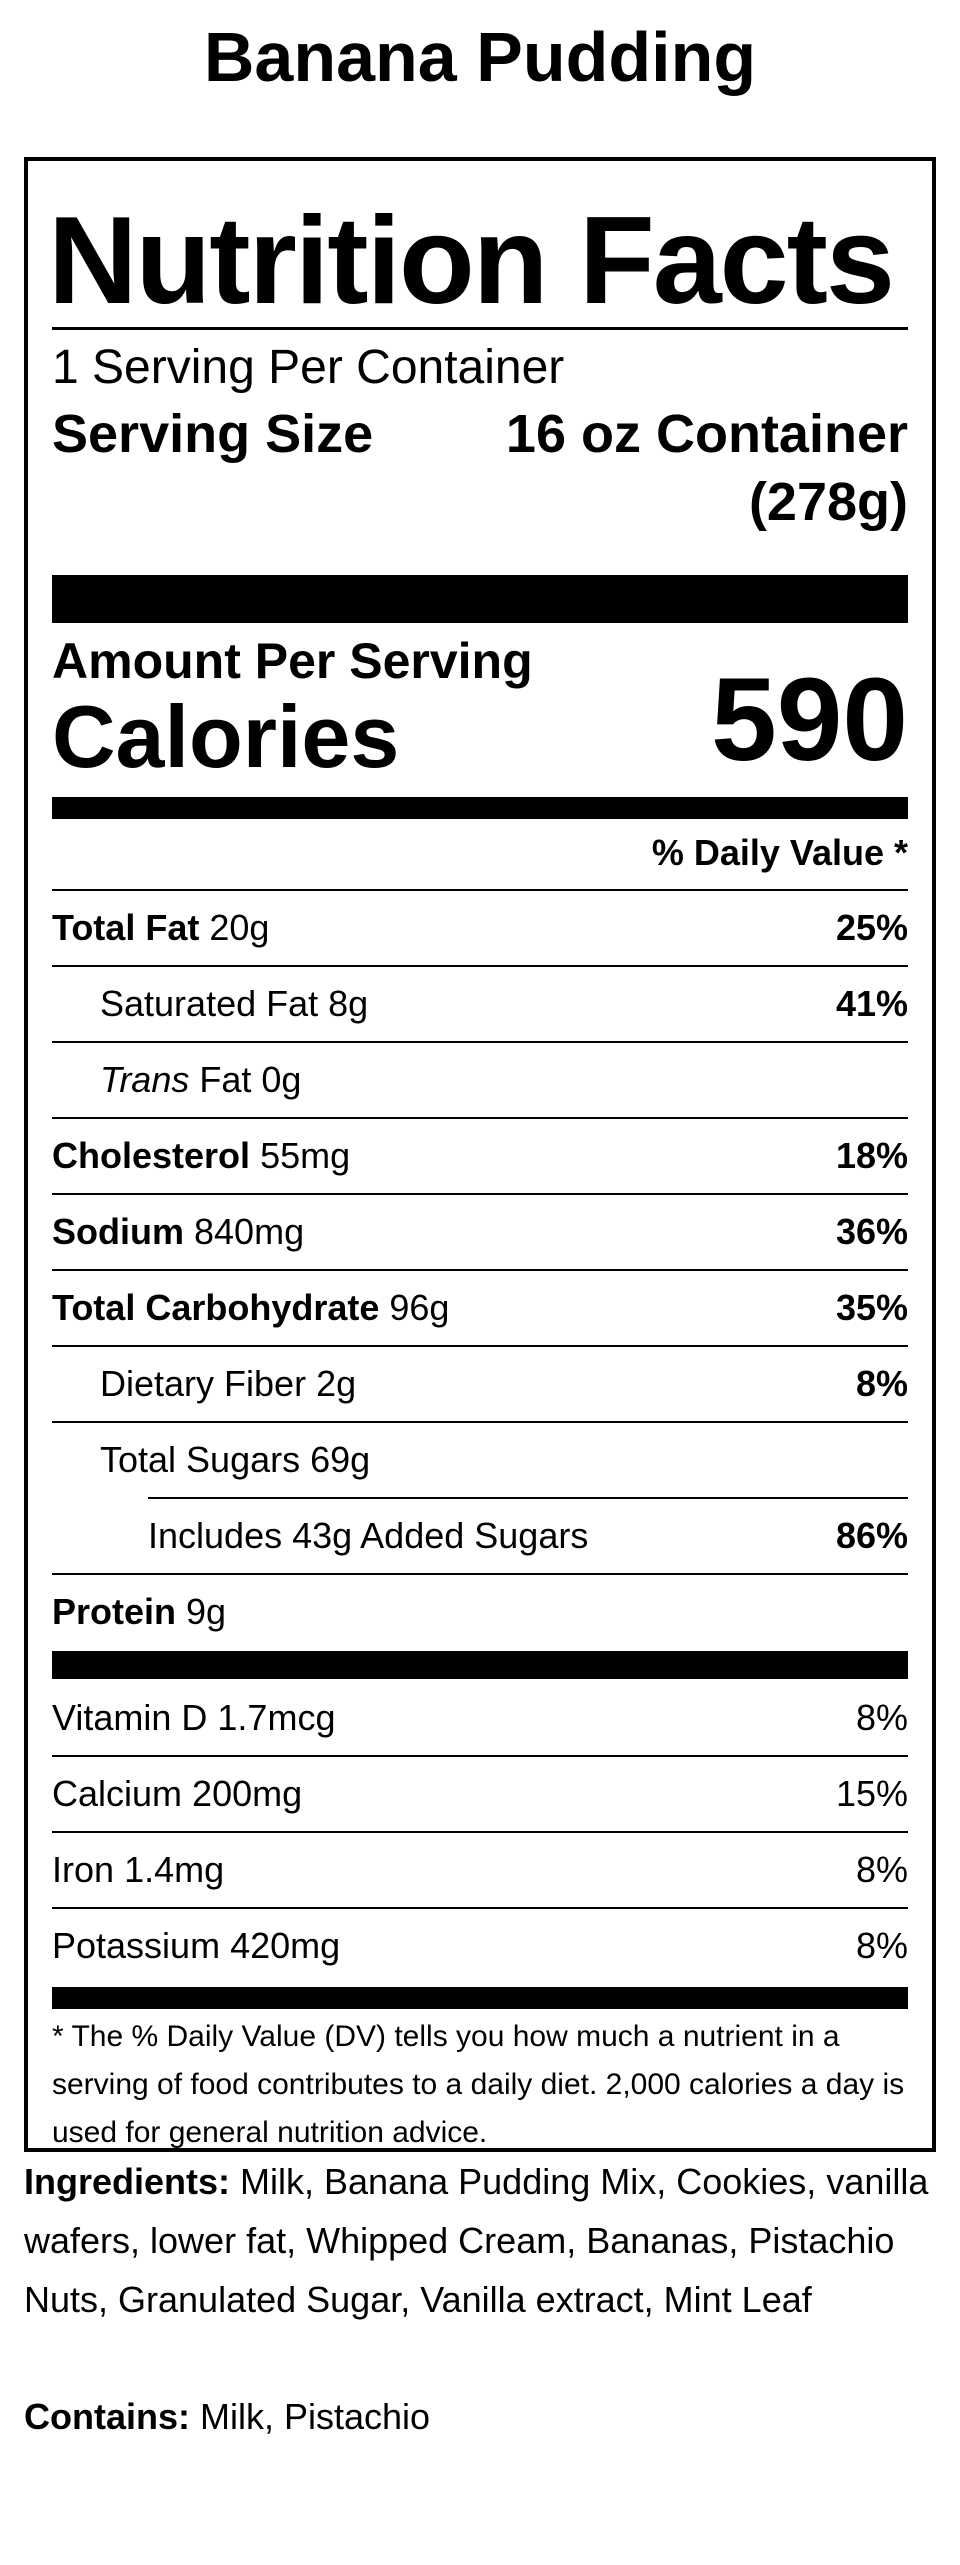 The height and width of the screenshot is (2565, 960). Describe the element at coordinates (480, 1718) in the screenshot. I see `vitamin-row-vitamin-d: Vitamin D 1.7mcg 8%` at that location.